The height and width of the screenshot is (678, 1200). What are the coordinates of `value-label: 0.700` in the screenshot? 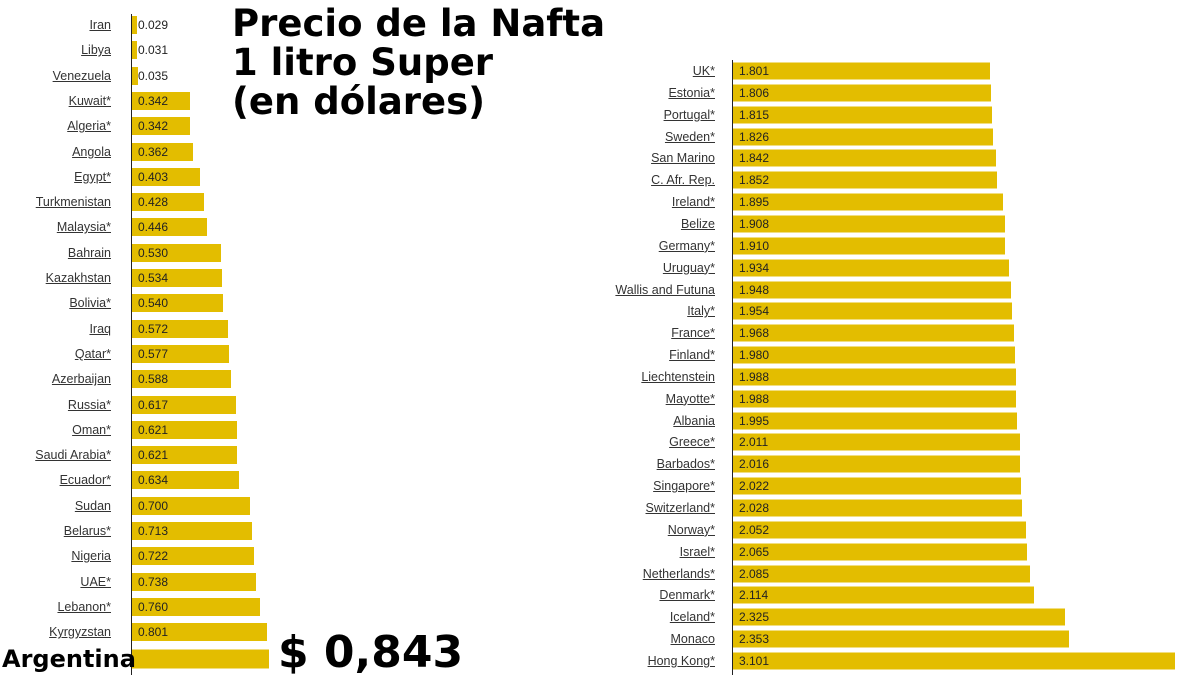 It's located at (153, 505).